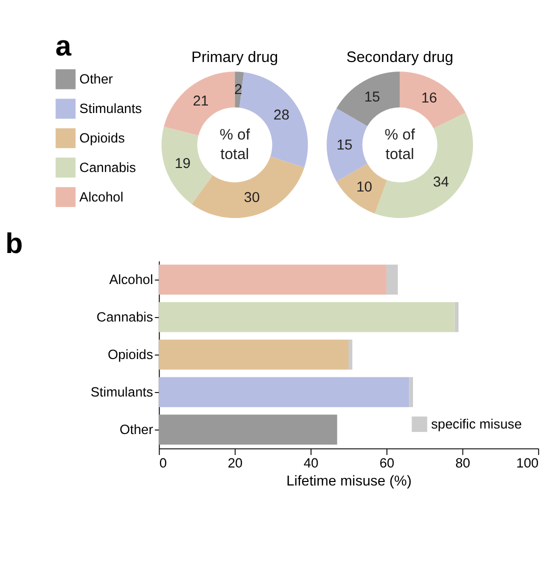 This screenshot has width=548, height=561. What do you see at coordinates (125, 317) in the screenshot?
I see `y-tick-label: Cannabis` at bounding box center [125, 317].